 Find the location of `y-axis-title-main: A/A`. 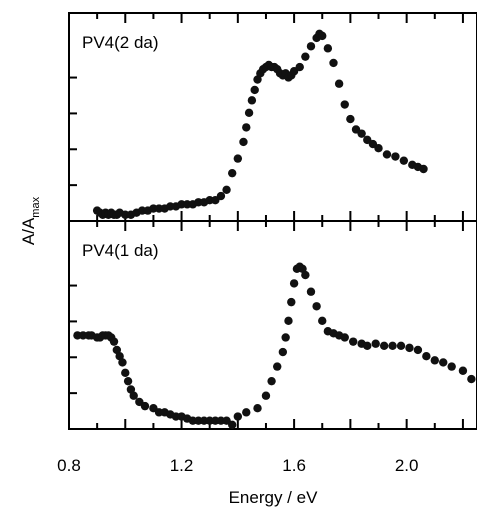

y-axis-title-main: A/A is located at coordinates (28, 231).